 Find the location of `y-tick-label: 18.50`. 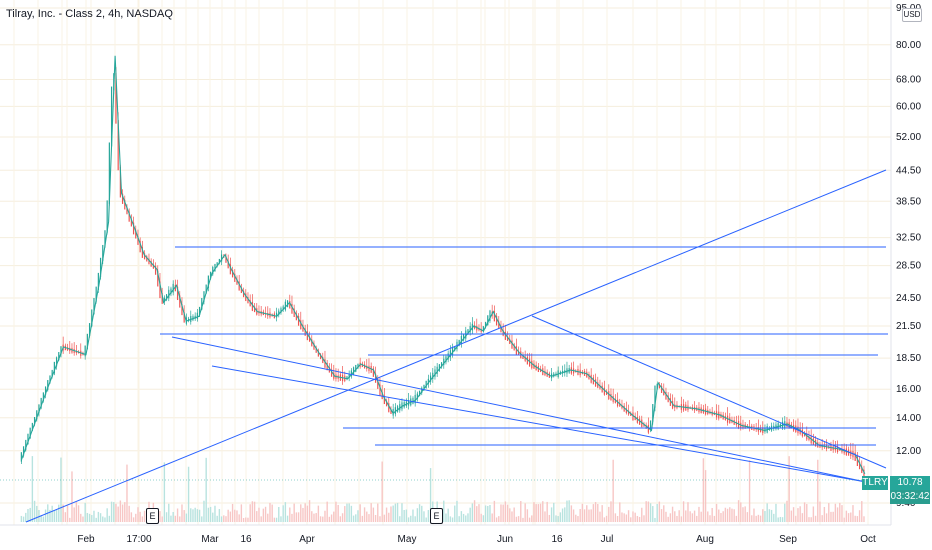

y-tick-label: 18.50 is located at coordinates (908, 358).